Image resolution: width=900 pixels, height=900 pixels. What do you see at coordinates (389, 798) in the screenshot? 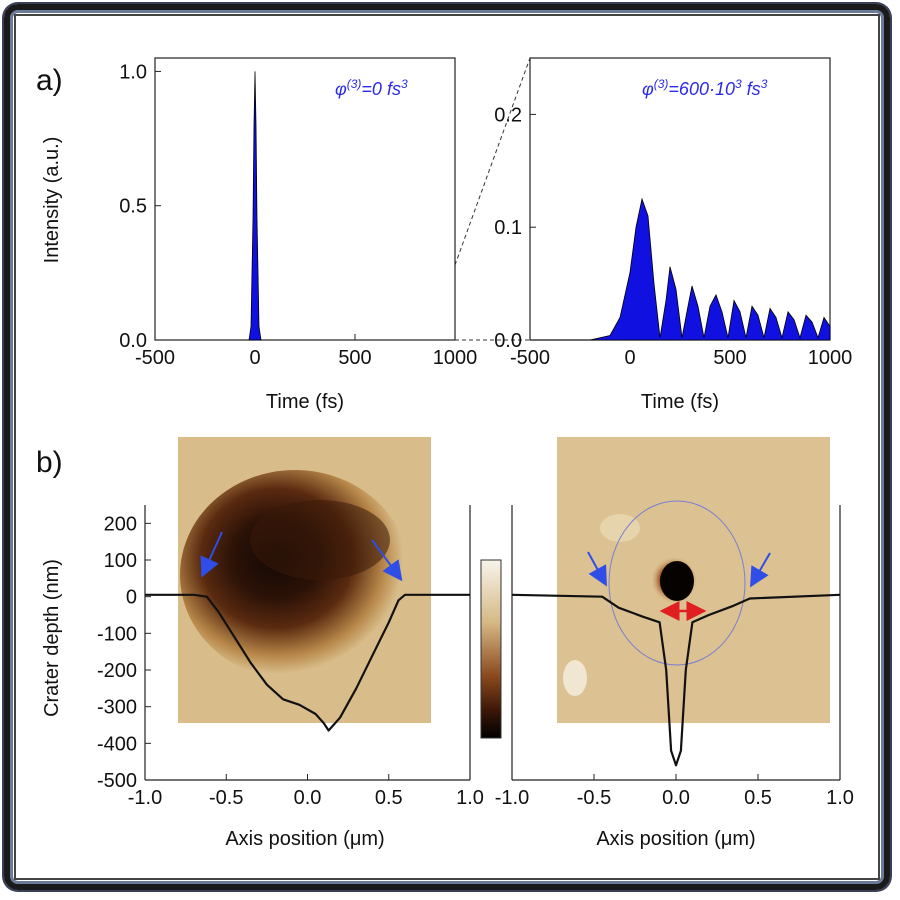
I see `xtick-label-b-left-3: 0.5` at bounding box center [389, 798].